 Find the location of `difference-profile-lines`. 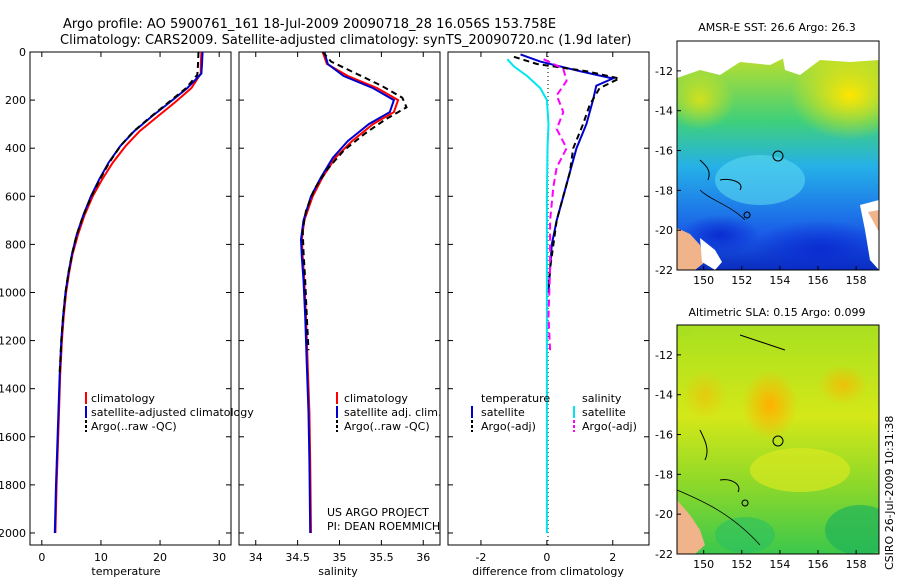

difference-profile-lines is located at coordinates (564, 293).